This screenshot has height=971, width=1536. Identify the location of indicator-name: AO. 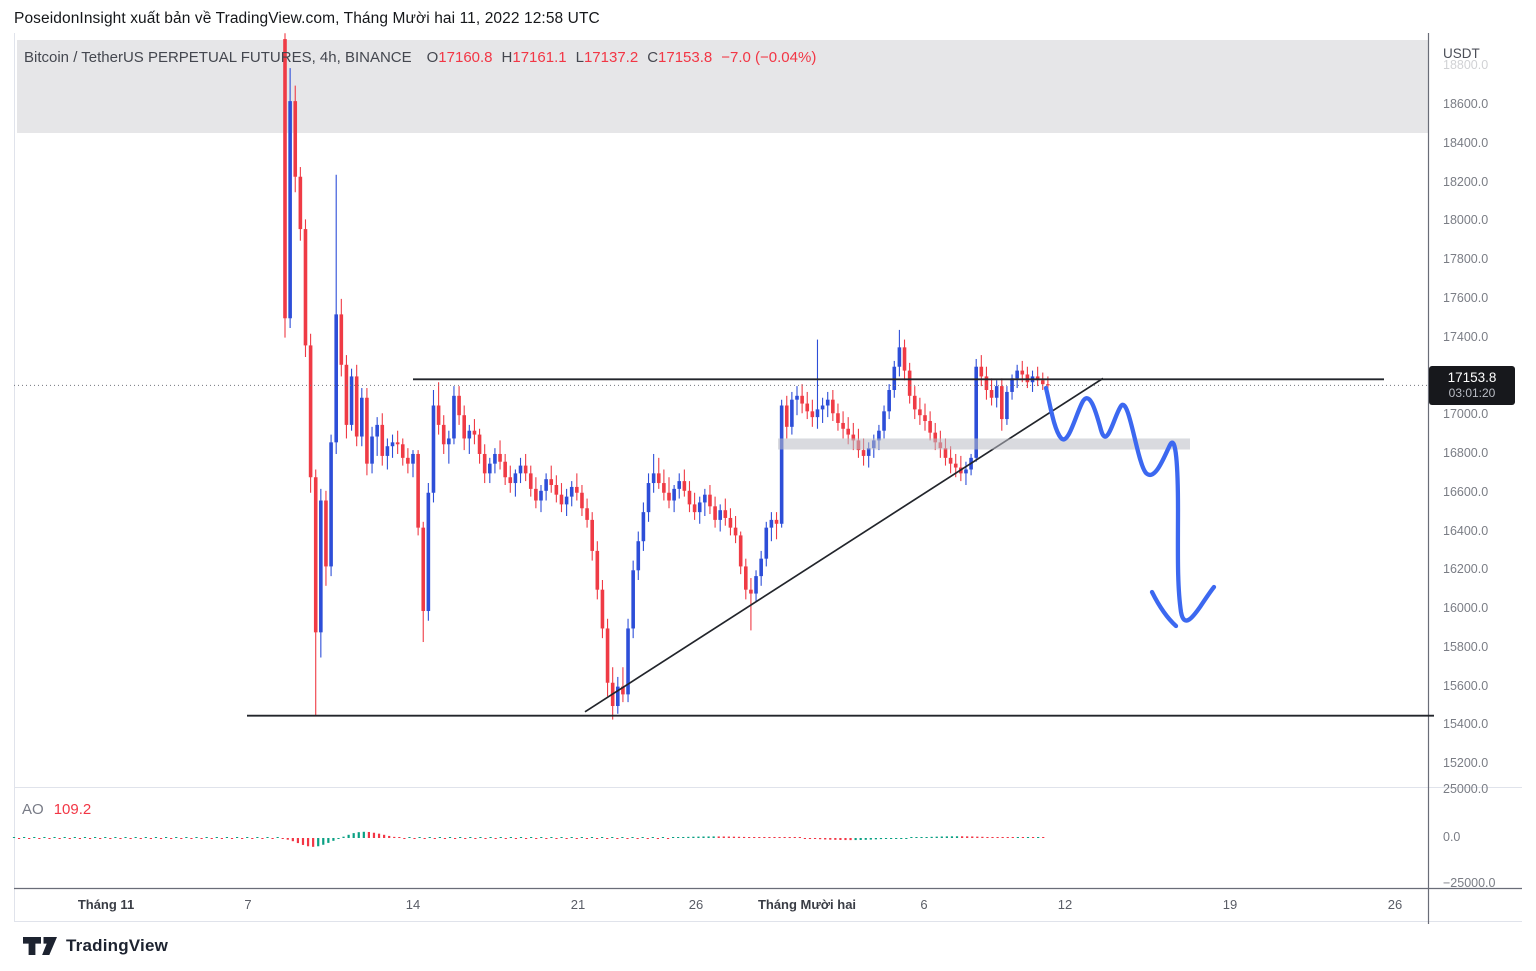
(33, 809).